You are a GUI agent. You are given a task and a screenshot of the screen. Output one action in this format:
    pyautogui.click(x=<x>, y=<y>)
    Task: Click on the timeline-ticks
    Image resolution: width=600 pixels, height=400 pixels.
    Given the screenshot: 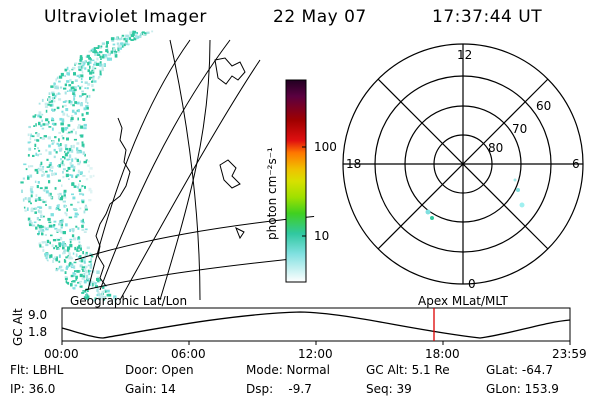 What is the action you would take?
    pyautogui.click(x=316, y=343)
    